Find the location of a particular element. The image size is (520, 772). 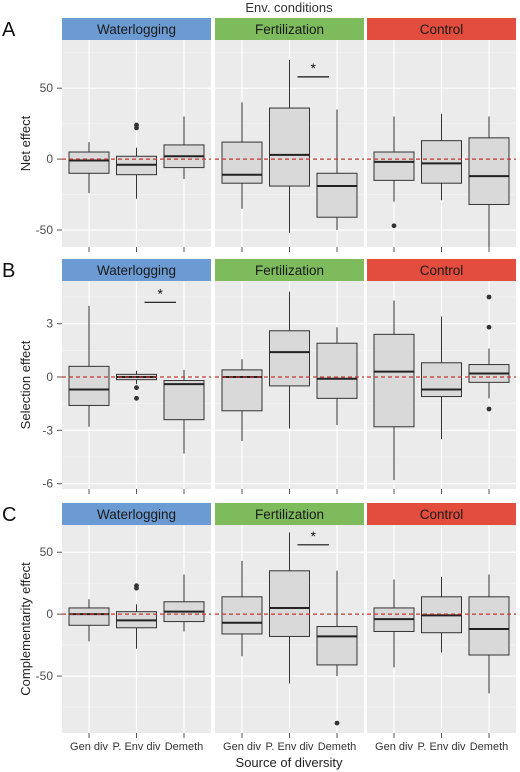

y-tick-label: -3 is located at coordinates (47, 430).